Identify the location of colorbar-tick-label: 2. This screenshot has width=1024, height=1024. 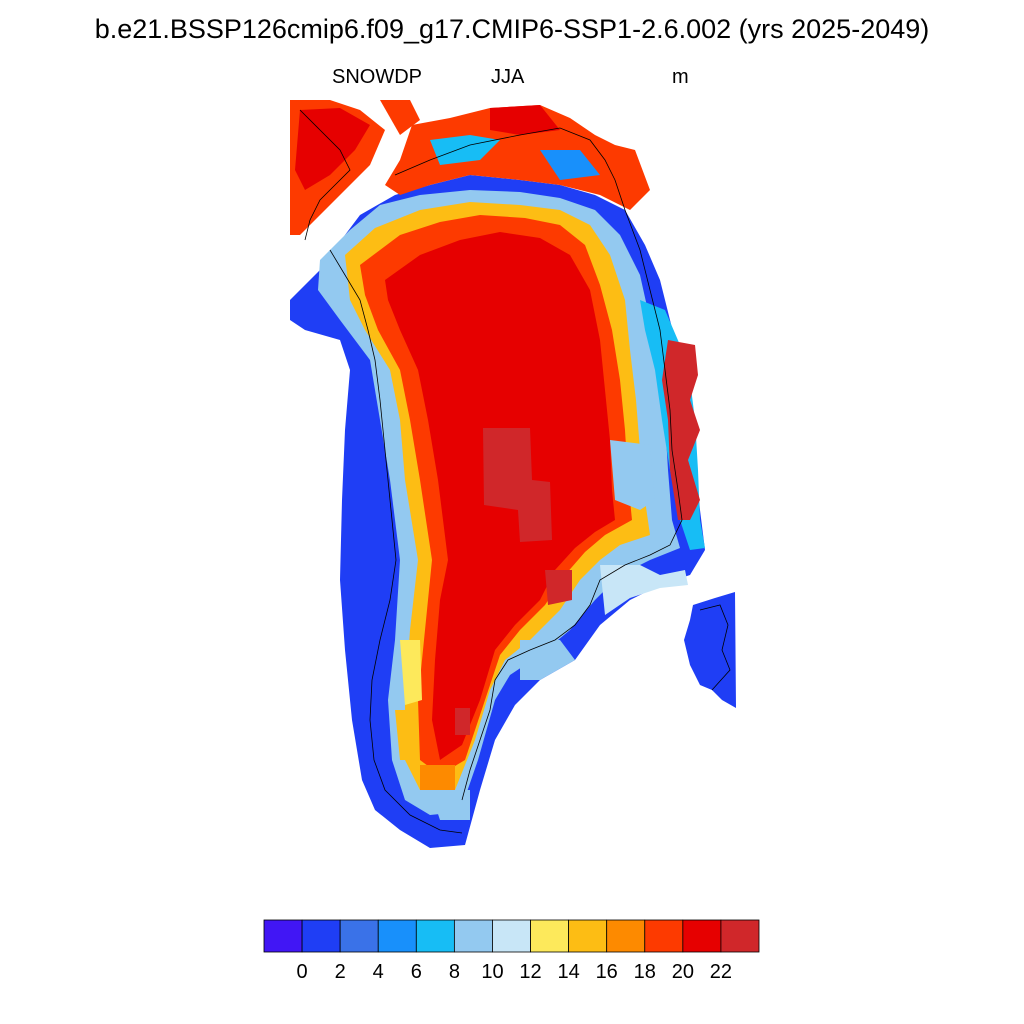
(340, 972).